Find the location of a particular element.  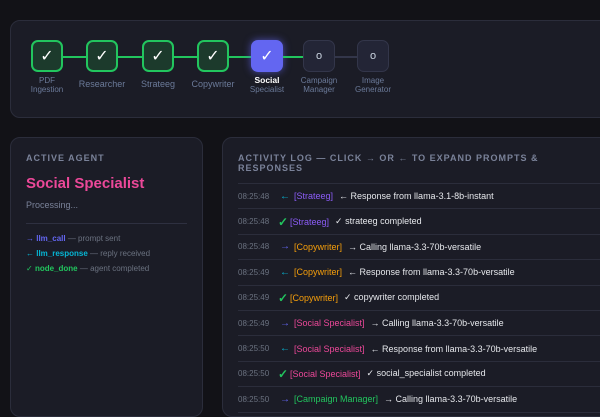

pipeline-step-campaign-manager: o Campaign Manager is located at coordinates (319, 67).